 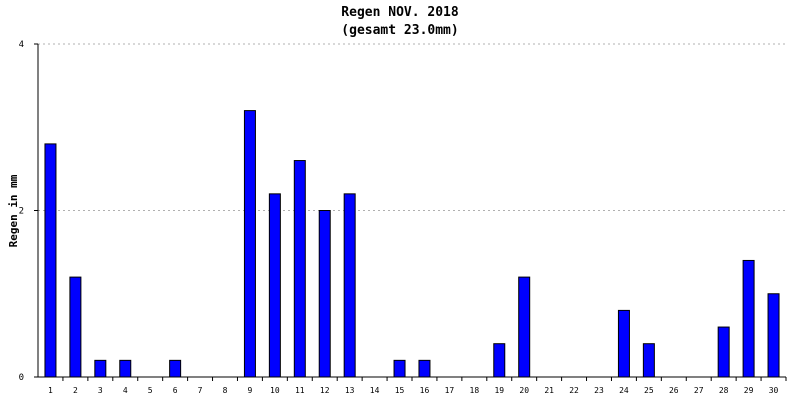 I want to click on x-tick-label: 2, so click(x=75, y=390).